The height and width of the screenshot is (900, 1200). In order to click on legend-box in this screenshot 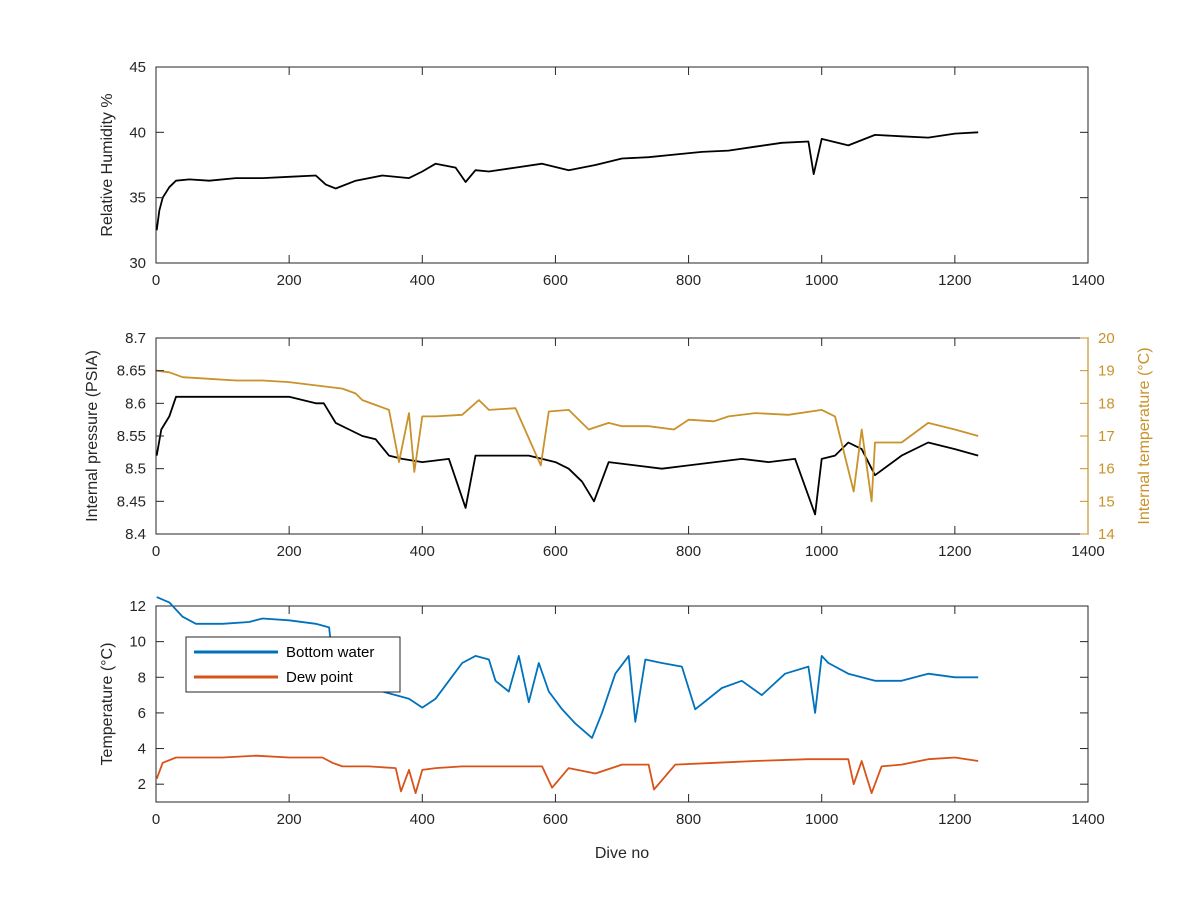, I will do `click(293, 664)`.